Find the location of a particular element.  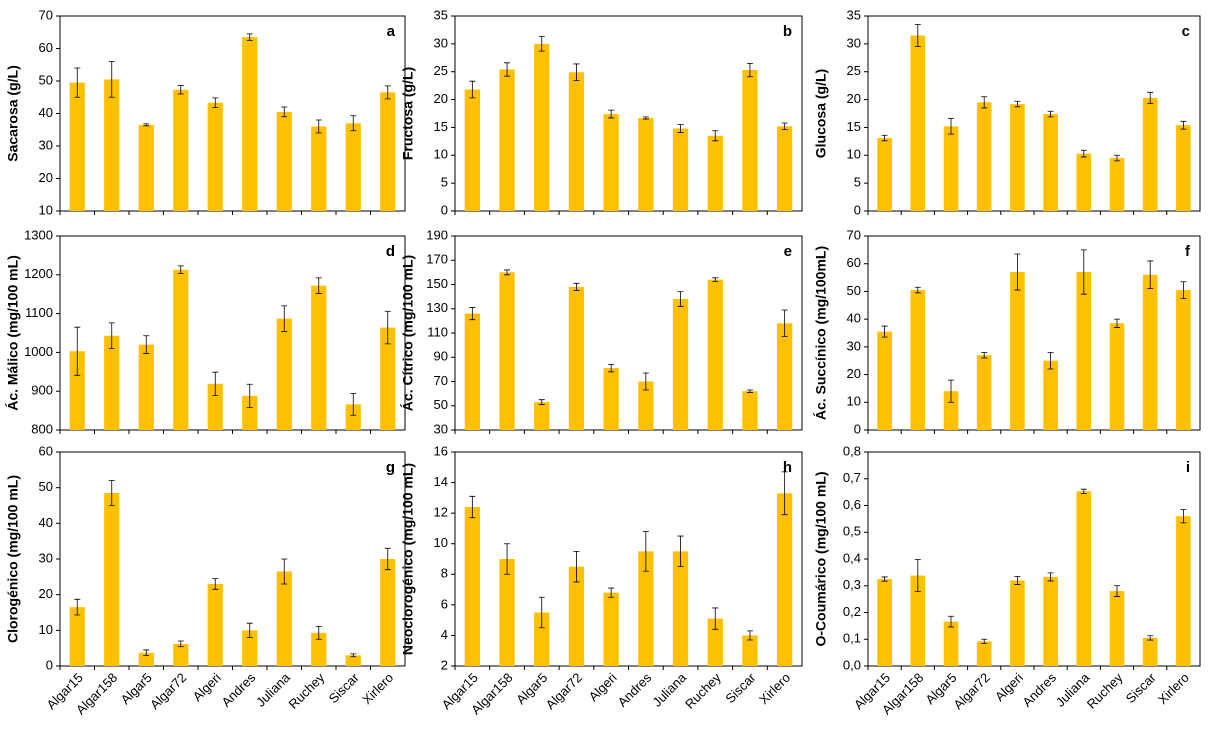

y-tick-label: 1200 is located at coordinates (38, 273).